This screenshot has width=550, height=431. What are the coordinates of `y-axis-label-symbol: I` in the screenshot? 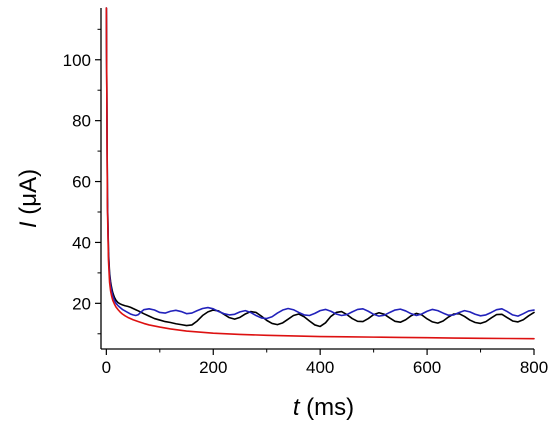 It's located at (28, 224).